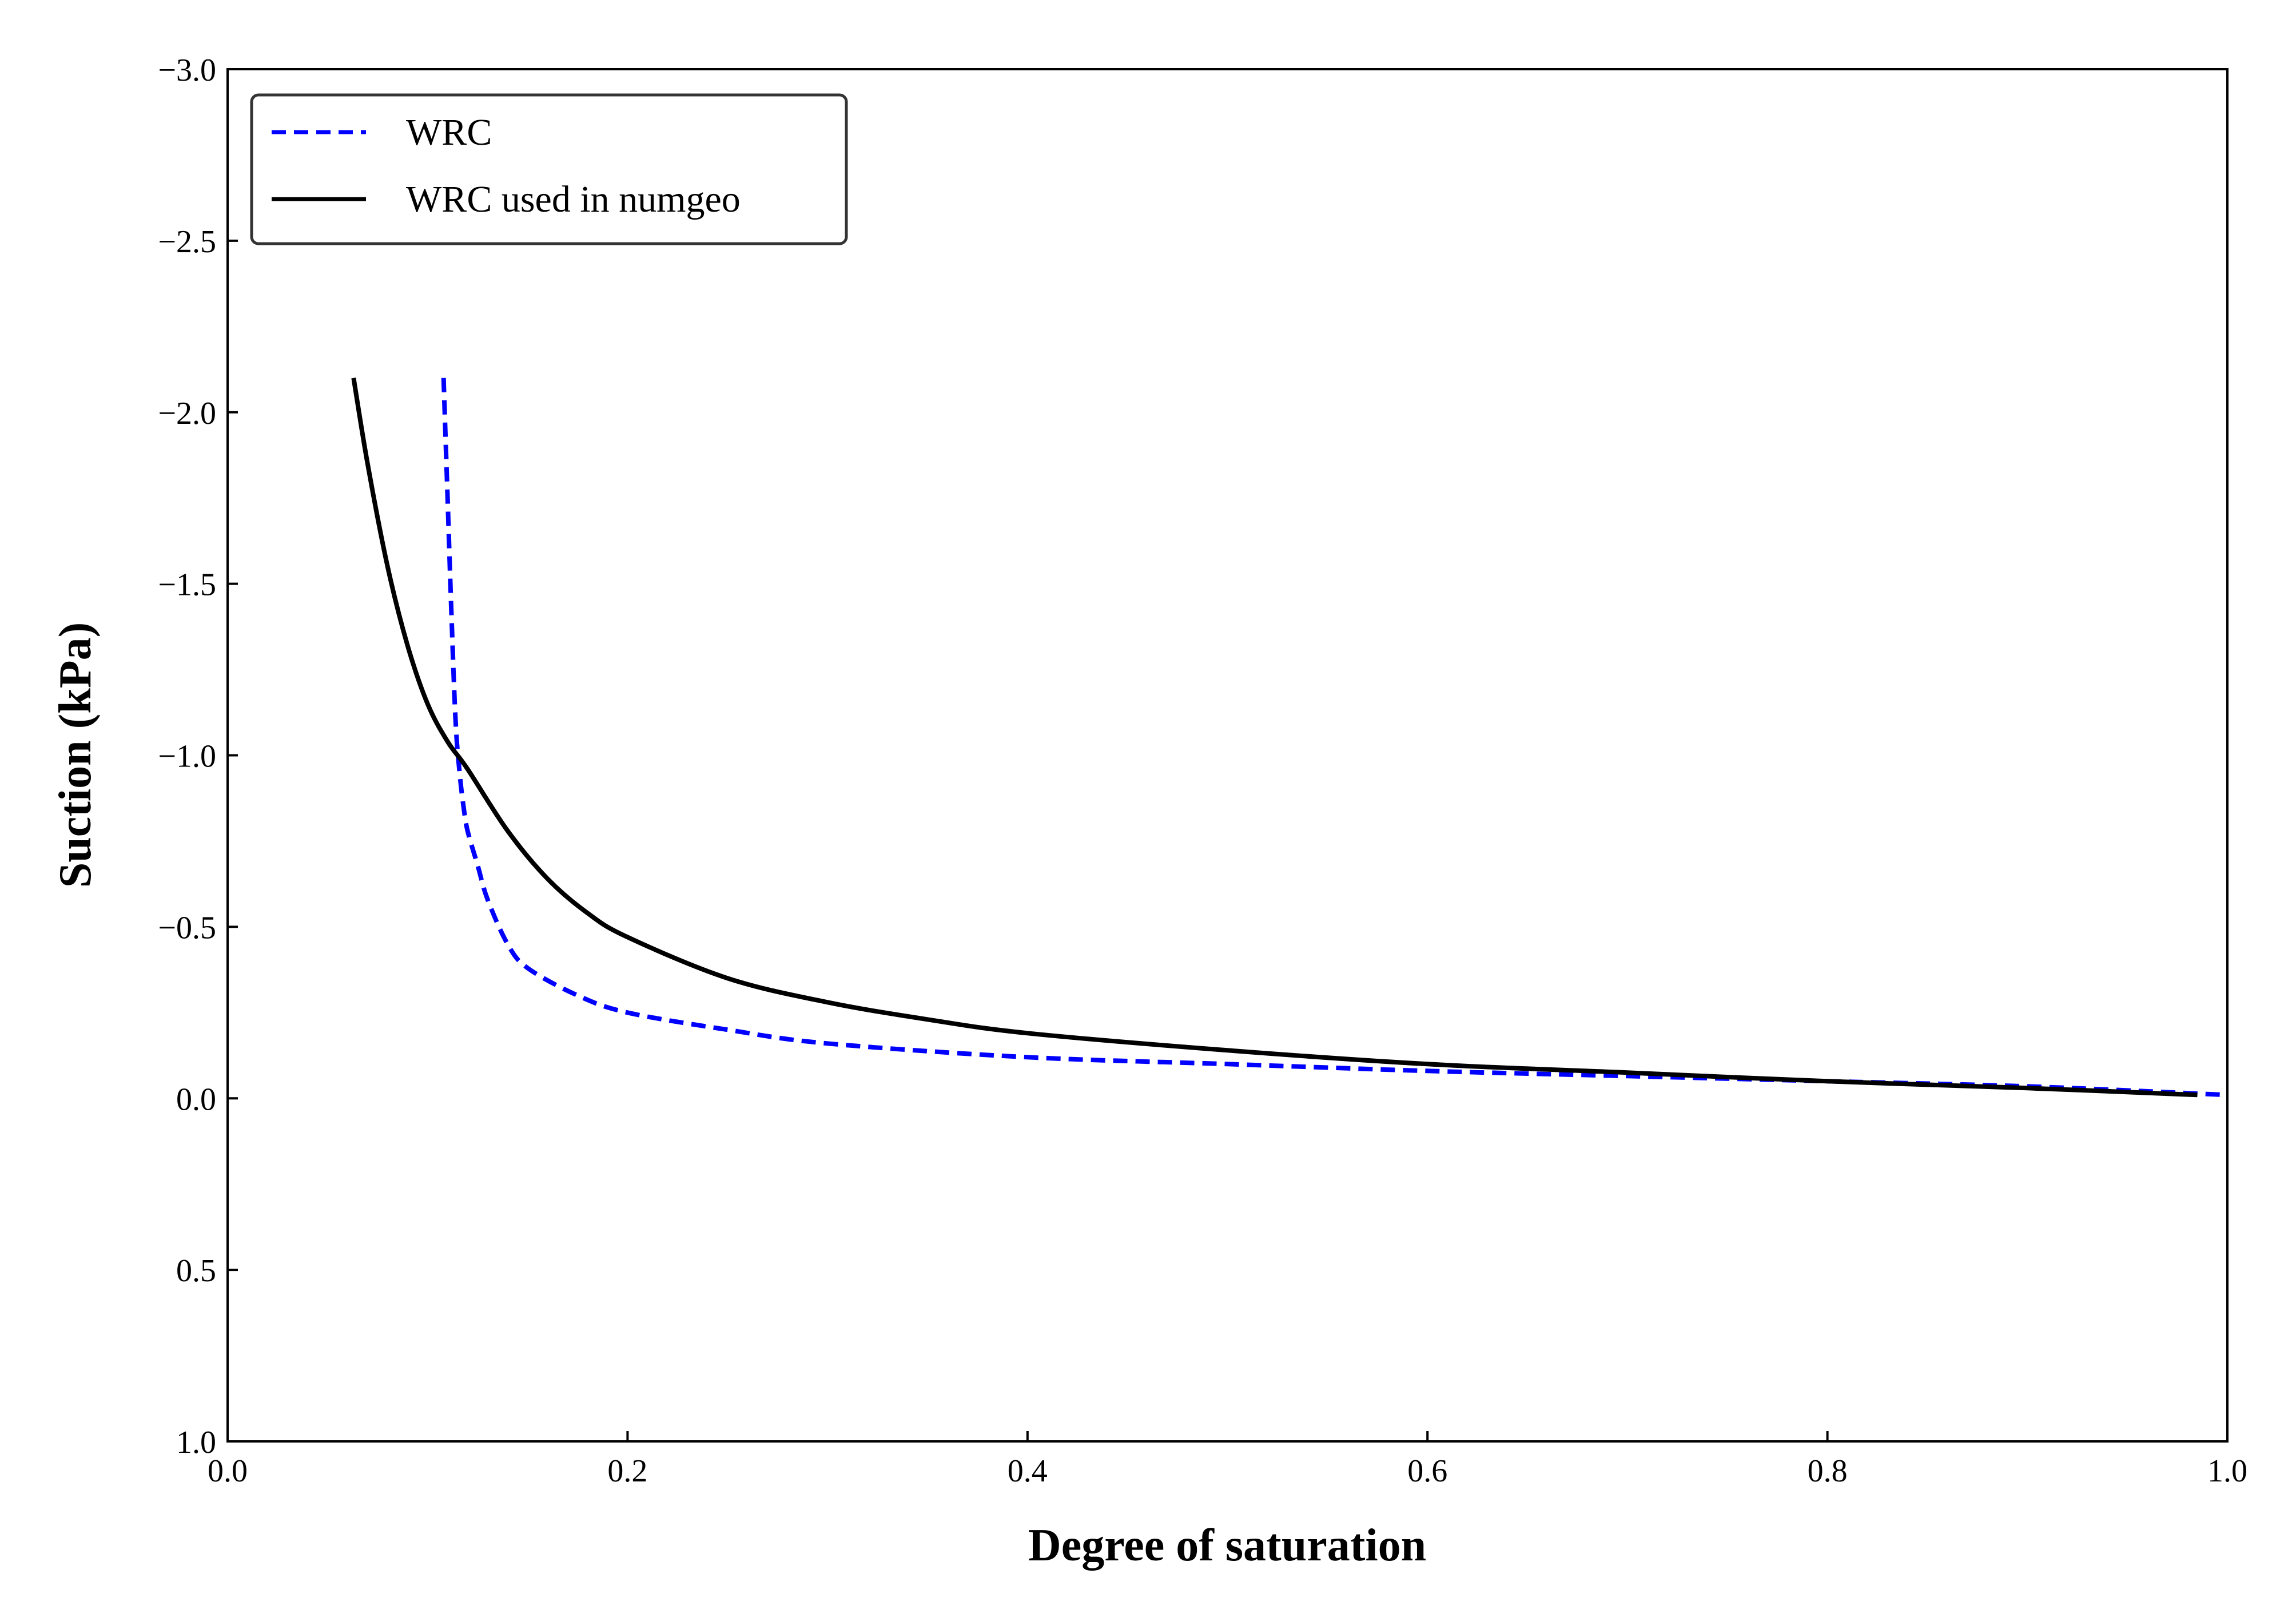 Image resolution: width=2296 pixels, height=1621 pixels. What do you see at coordinates (75, 755) in the screenshot?
I see `y-axis-title: Suction (kPa)` at bounding box center [75, 755].